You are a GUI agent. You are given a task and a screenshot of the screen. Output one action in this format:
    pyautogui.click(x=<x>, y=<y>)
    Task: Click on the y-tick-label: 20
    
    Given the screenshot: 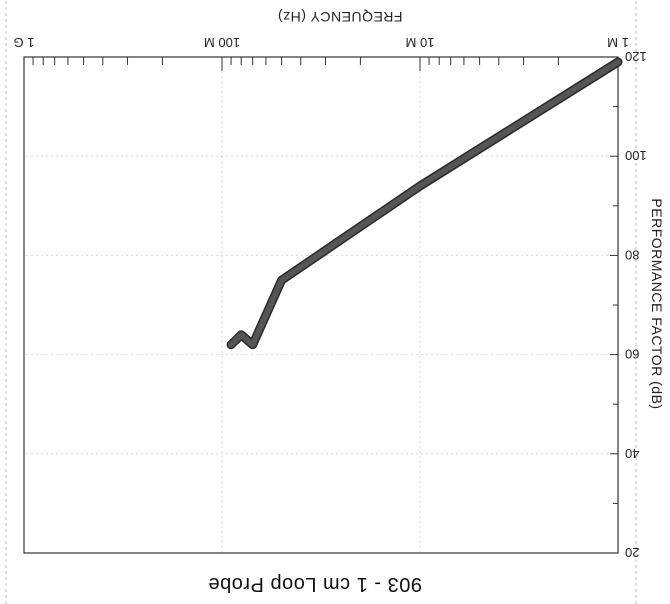 What is the action you would take?
    pyautogui.click(x=632, y=552)
    